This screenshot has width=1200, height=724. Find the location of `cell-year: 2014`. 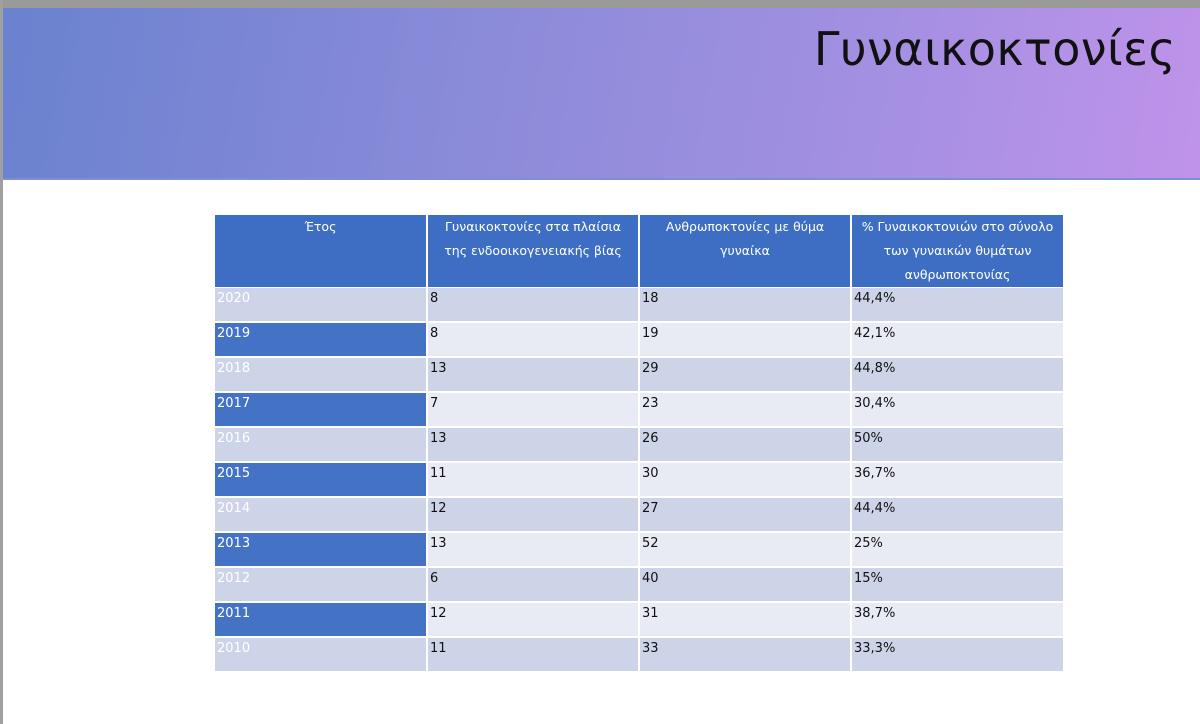

cell-year: 2014 is located at coordinates (321, 515).